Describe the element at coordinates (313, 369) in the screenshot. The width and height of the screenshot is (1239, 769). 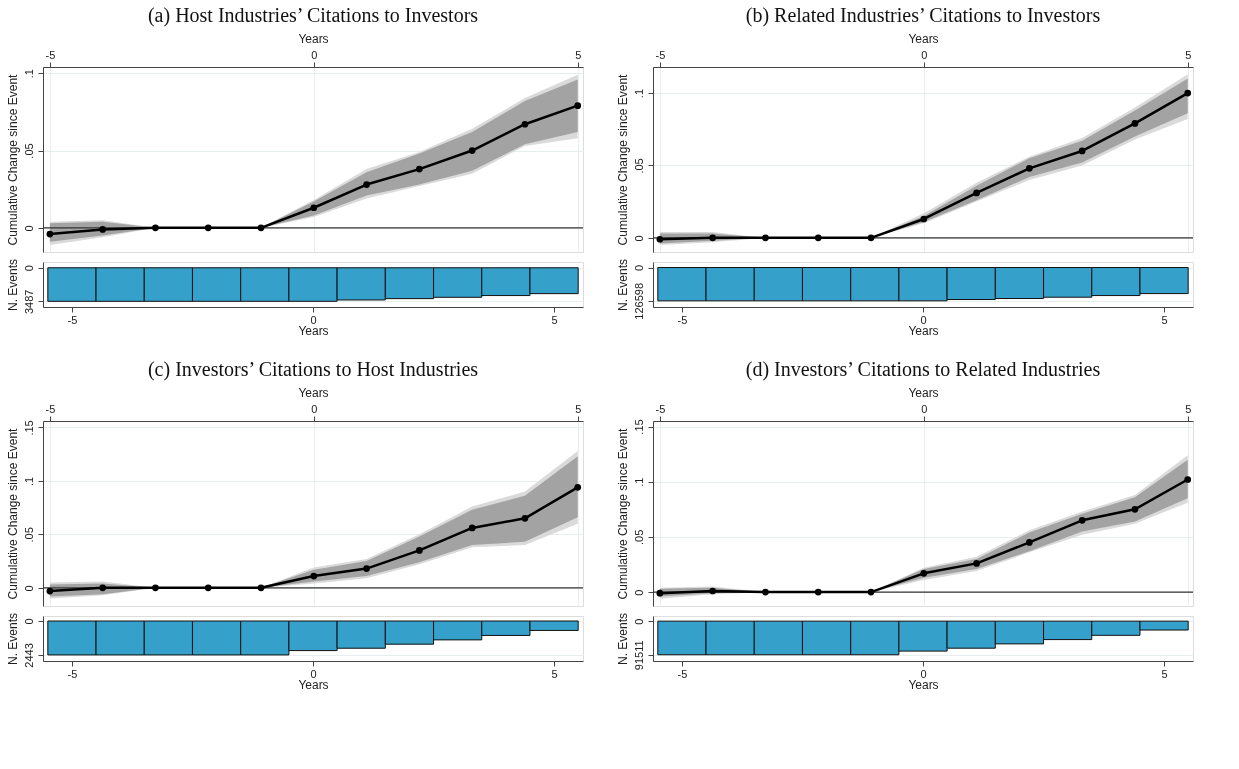
I see `chart-title: (c) Investors’ Citations to Host Industries` at that location.